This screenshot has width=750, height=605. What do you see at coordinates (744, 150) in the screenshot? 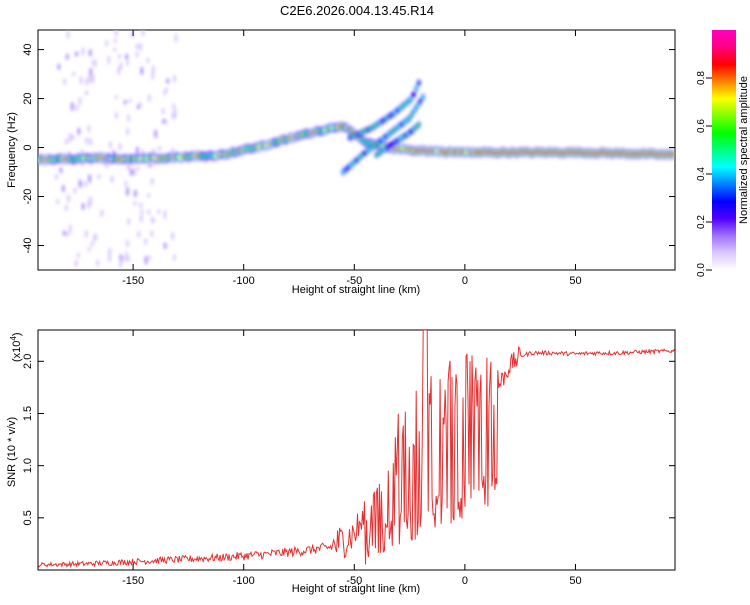
I see `colorbar-label: Normalized spectral amplitude` at bounding box center [744, 150].